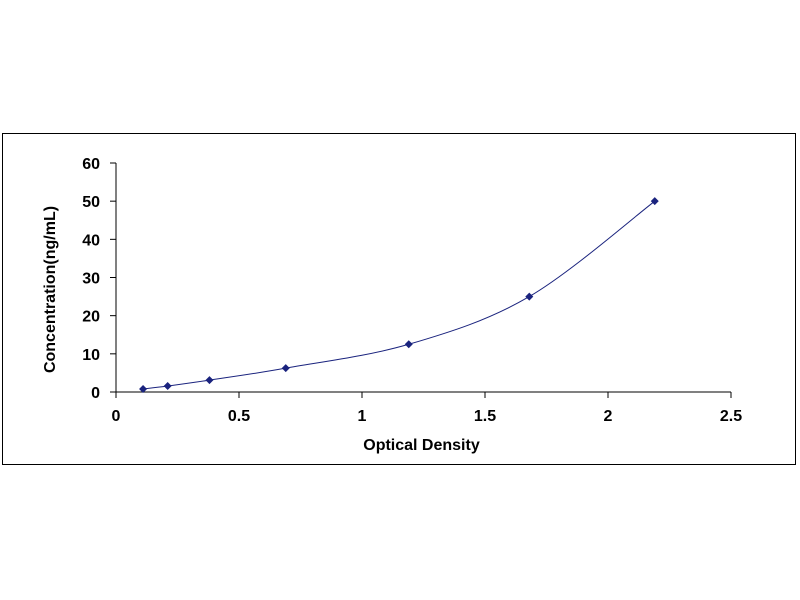 This screenshot has height=600, width=800. What do you see at coordinates (95, 393) in the screenshot?
I see `y-tick-label: 0` at bounding box center [95, 393].